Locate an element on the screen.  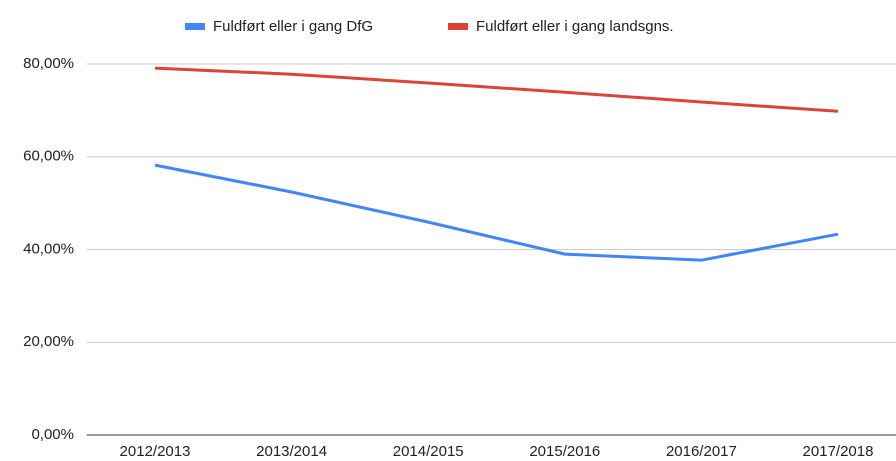
x-tick-label: 2017/2018 is located at coordinates (838, 451).